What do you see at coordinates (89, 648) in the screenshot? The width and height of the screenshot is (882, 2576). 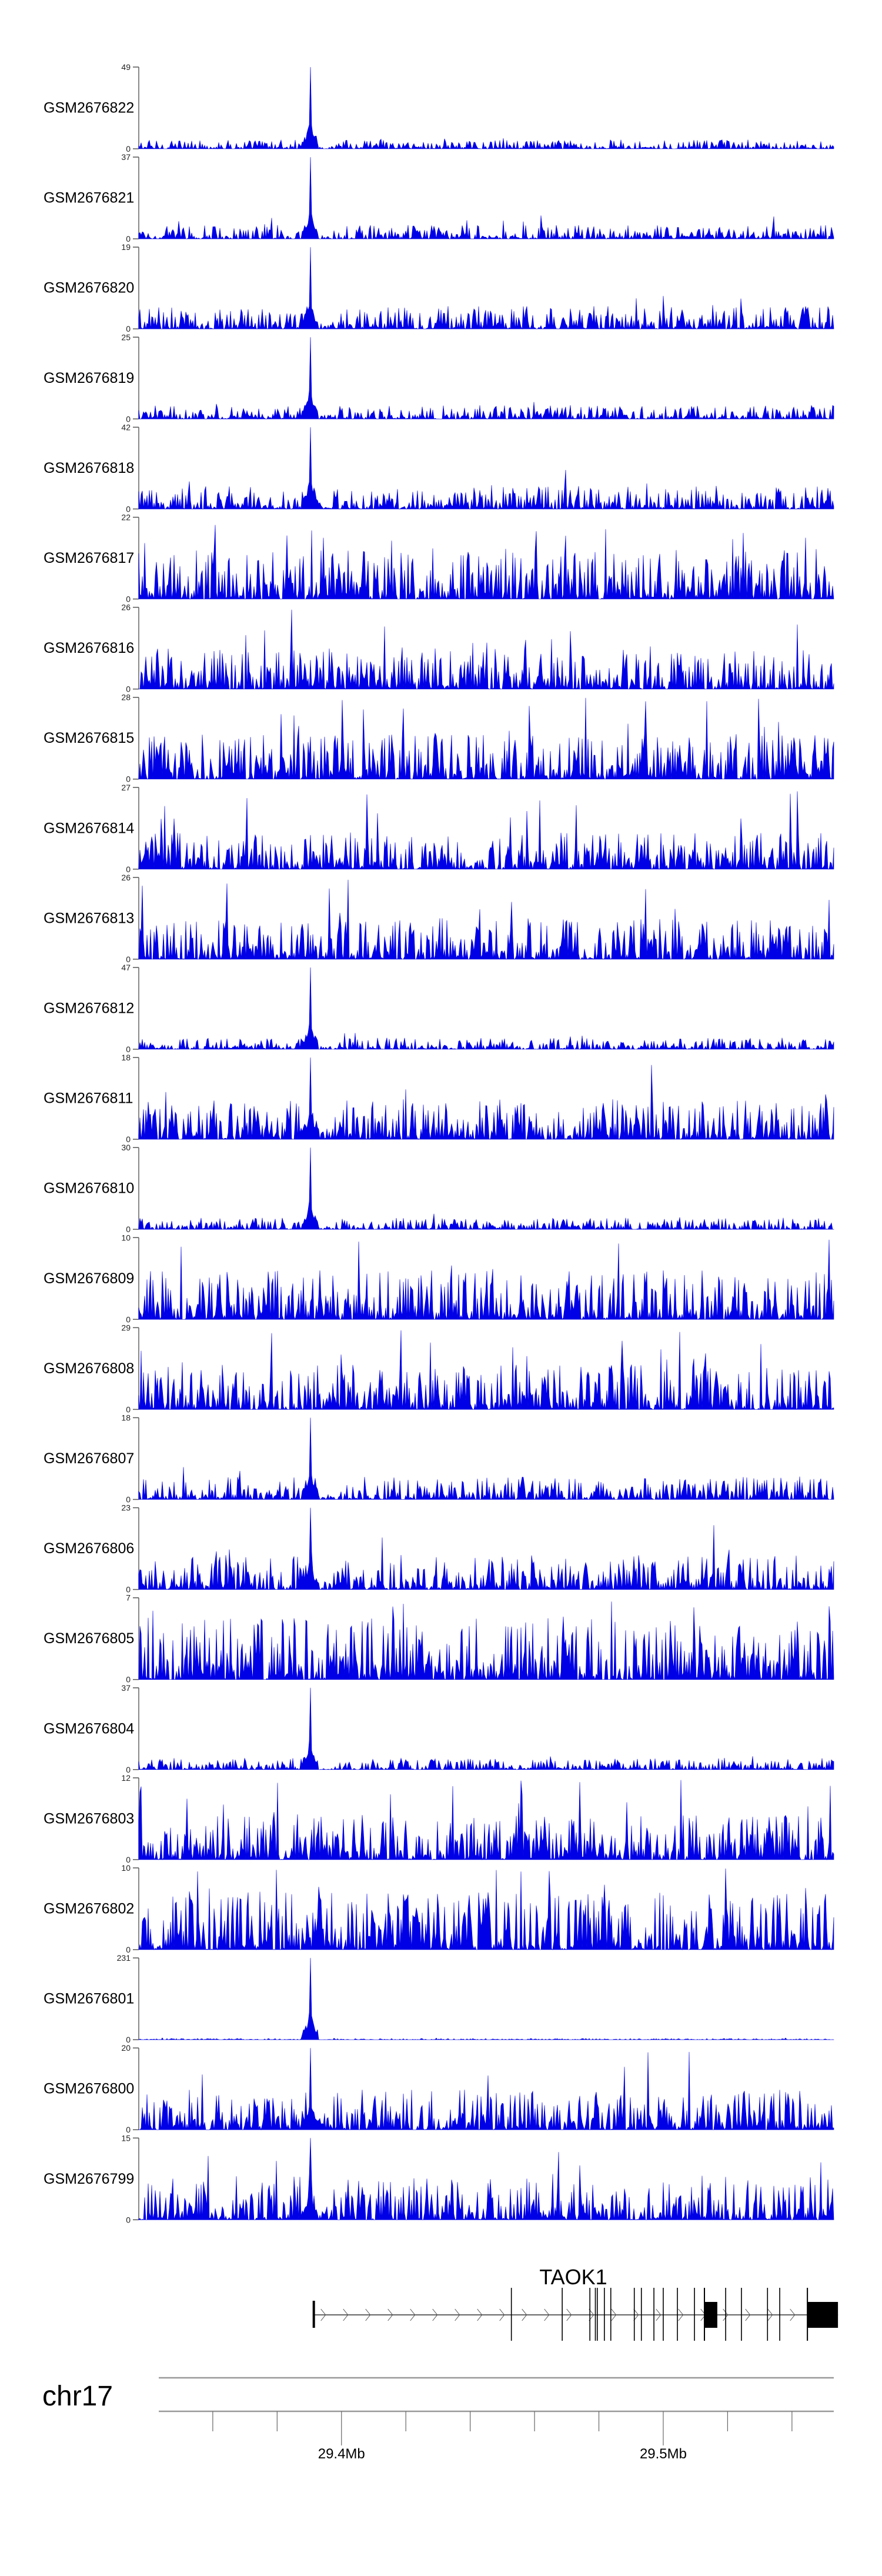 I see `track-label: GSM2676816` at bounding box center [89, 648].